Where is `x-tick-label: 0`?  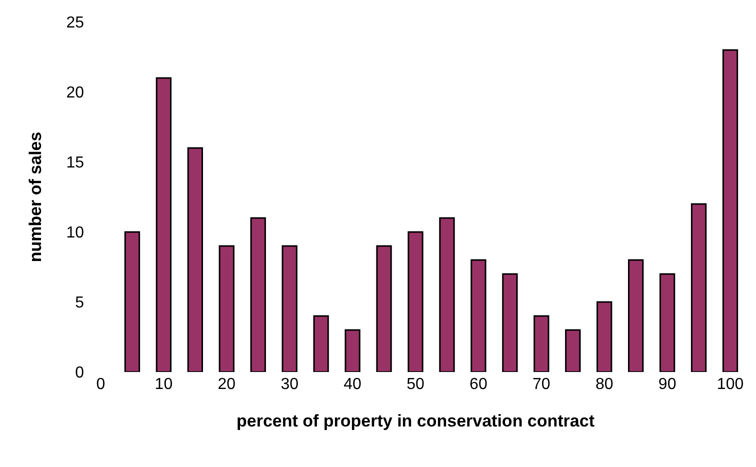
x-tick-label: 0 is located at coordinates (101, 384).